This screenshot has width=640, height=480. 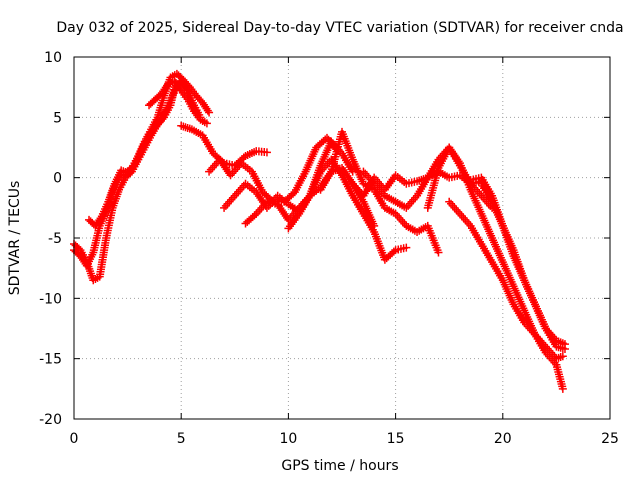 What do you see at coordinates (50, 420) in the screenshot?
I see `y-tick-label: -20` at bounding box center [50, 420].